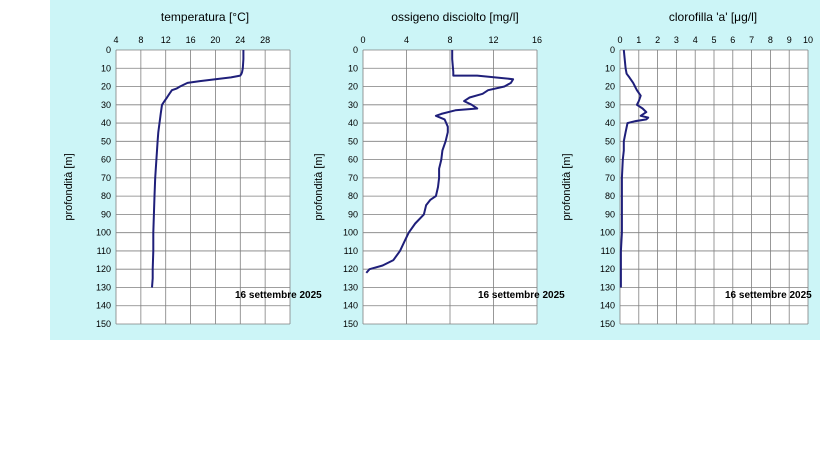 This screenshot has height=453, width=820. I want to click on x-tick-label: 7, so click(751, 40).